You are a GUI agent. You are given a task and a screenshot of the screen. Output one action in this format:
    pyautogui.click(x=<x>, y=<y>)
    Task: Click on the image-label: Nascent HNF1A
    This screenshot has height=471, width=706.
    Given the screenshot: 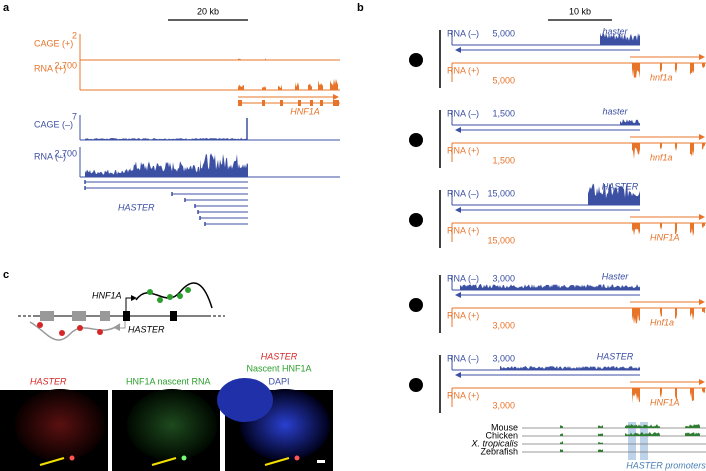 What is the action you would take?
    pyautogui.click(x=278, y=368)
    